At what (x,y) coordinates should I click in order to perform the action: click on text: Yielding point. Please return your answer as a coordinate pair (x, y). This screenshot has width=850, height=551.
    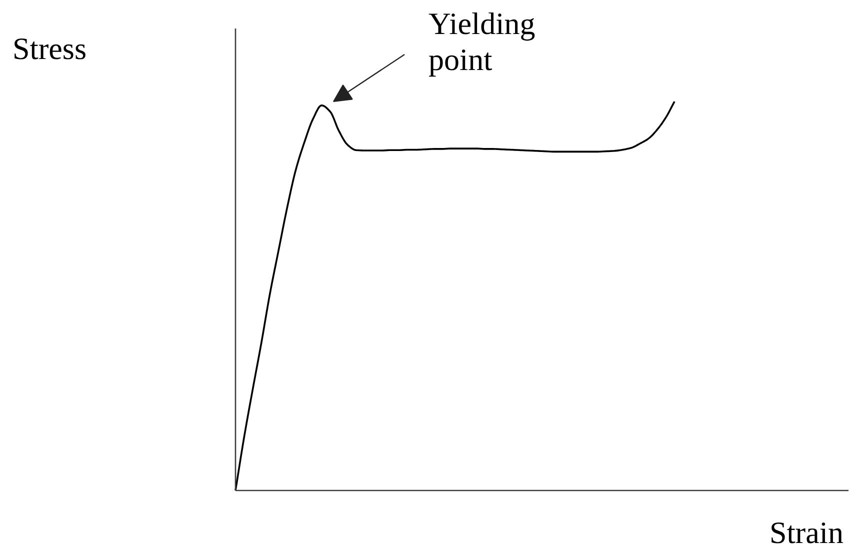
    Looking at the image, I should click on (482, 41).